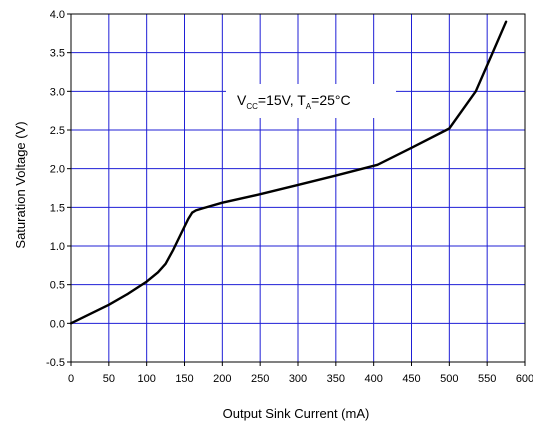  I want to click on x-tick-label: 450, so click(411, 379).